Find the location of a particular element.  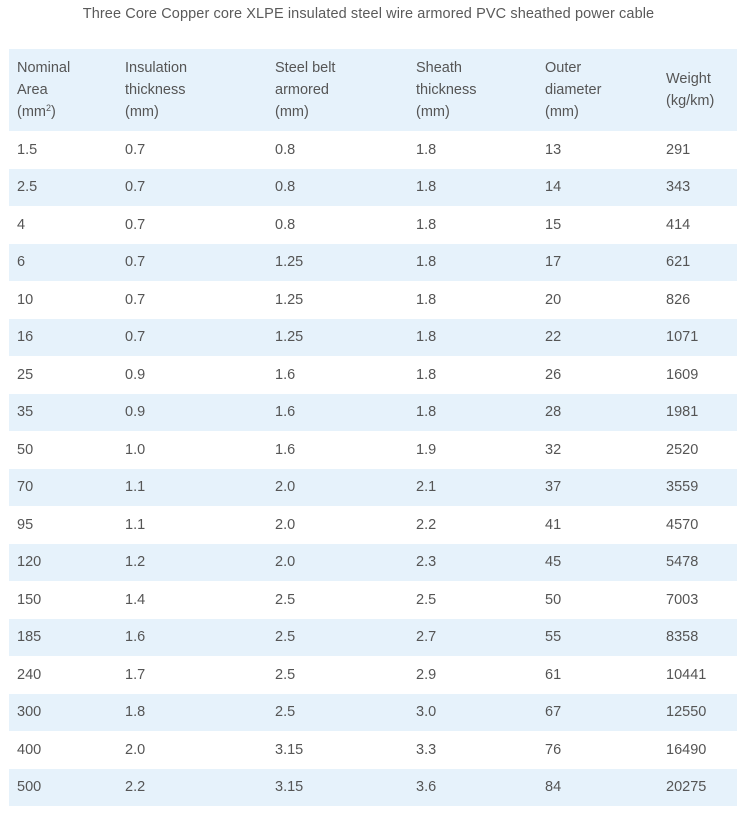

nominal-area-cell: 50 is located at coordinates (63, 450).